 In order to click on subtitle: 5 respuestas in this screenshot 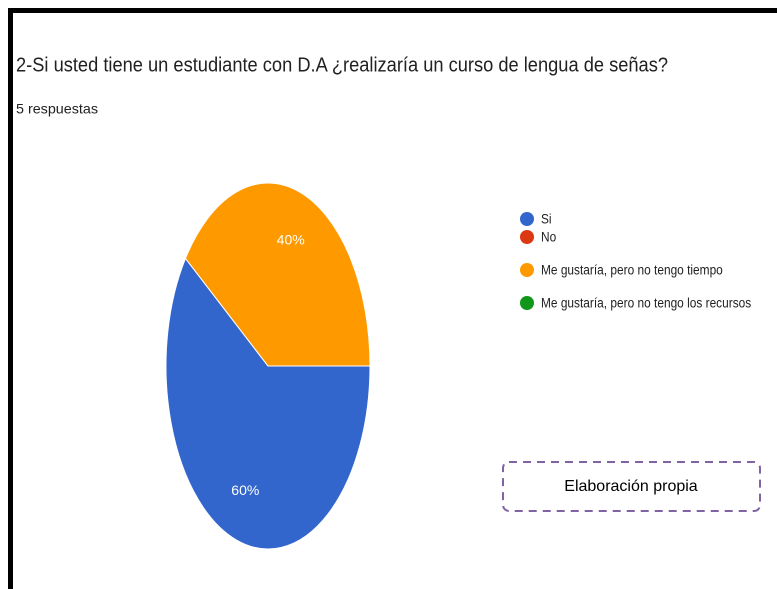, I will do `click(57, 109)`.